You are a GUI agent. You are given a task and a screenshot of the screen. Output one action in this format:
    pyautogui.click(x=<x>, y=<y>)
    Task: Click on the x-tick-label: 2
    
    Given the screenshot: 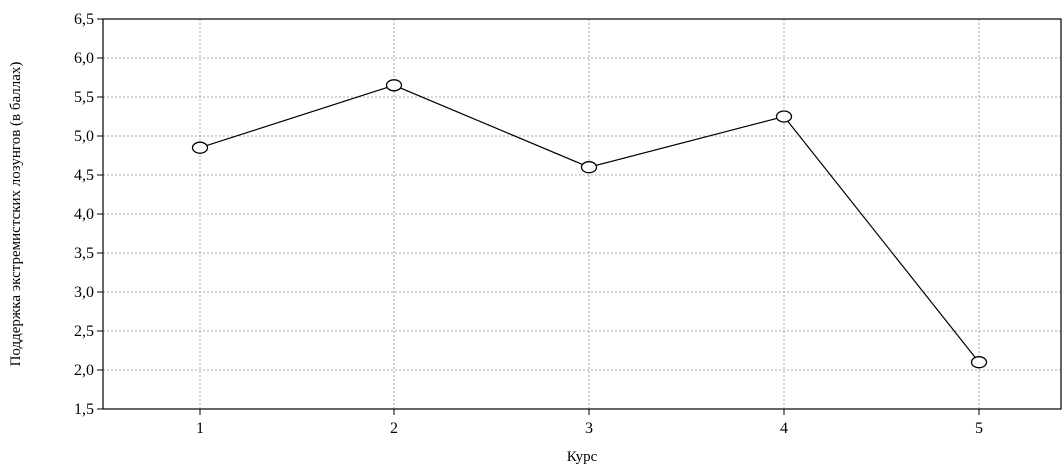 What is the action you would take?
    pyautogui.click(x=394, y=428)
    